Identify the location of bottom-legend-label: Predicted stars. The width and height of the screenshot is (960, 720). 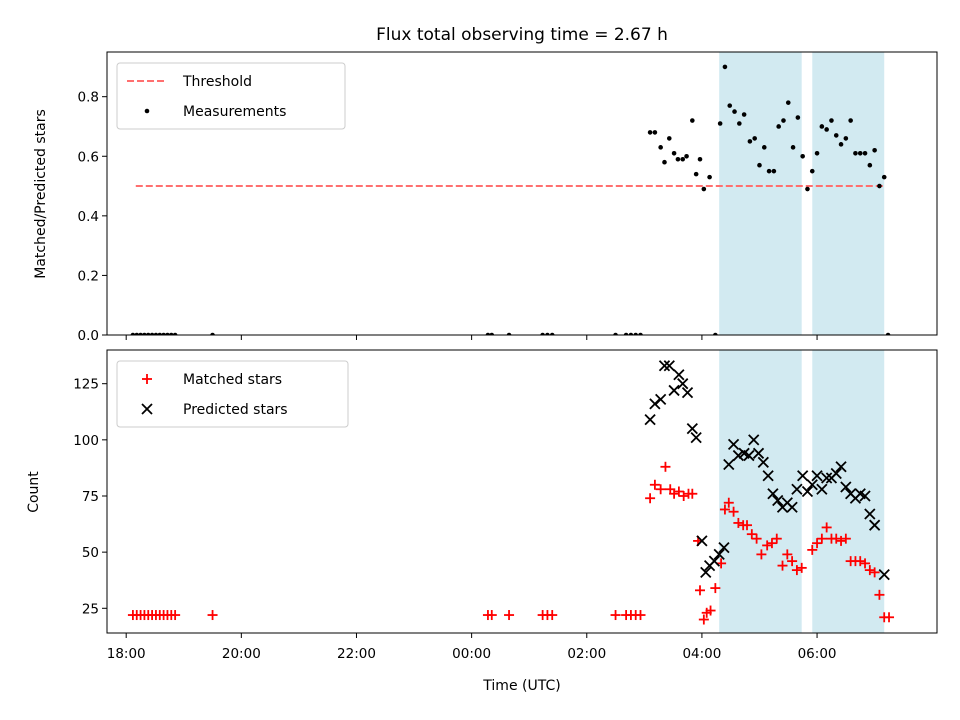
(235, 410).